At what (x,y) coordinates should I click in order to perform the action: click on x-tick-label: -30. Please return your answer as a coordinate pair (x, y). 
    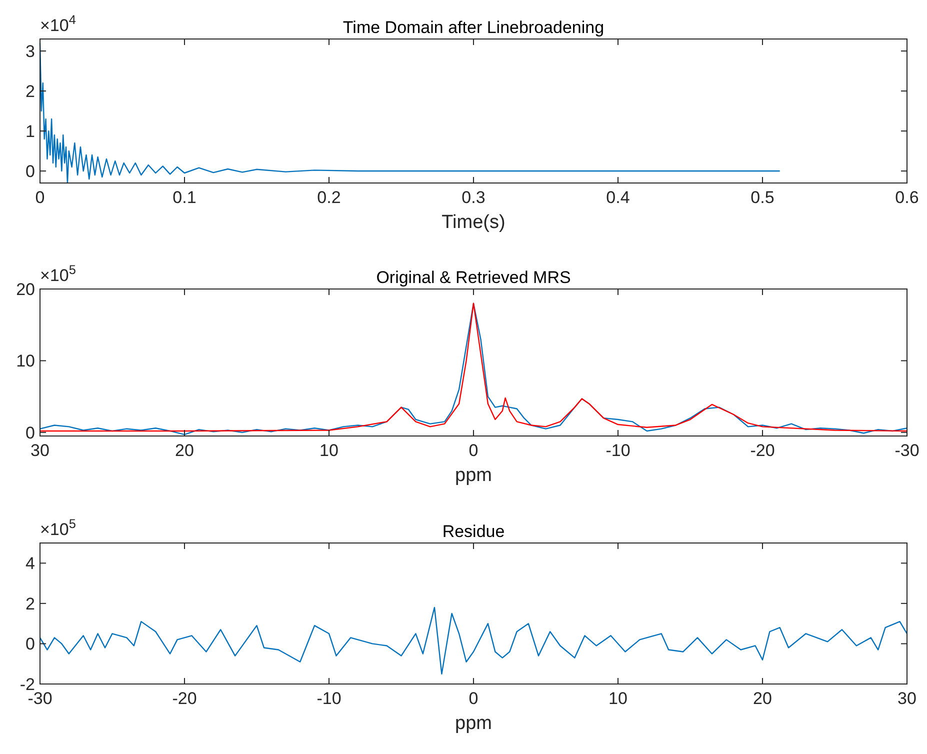
    Looking at the image, I should click on (907, 450).